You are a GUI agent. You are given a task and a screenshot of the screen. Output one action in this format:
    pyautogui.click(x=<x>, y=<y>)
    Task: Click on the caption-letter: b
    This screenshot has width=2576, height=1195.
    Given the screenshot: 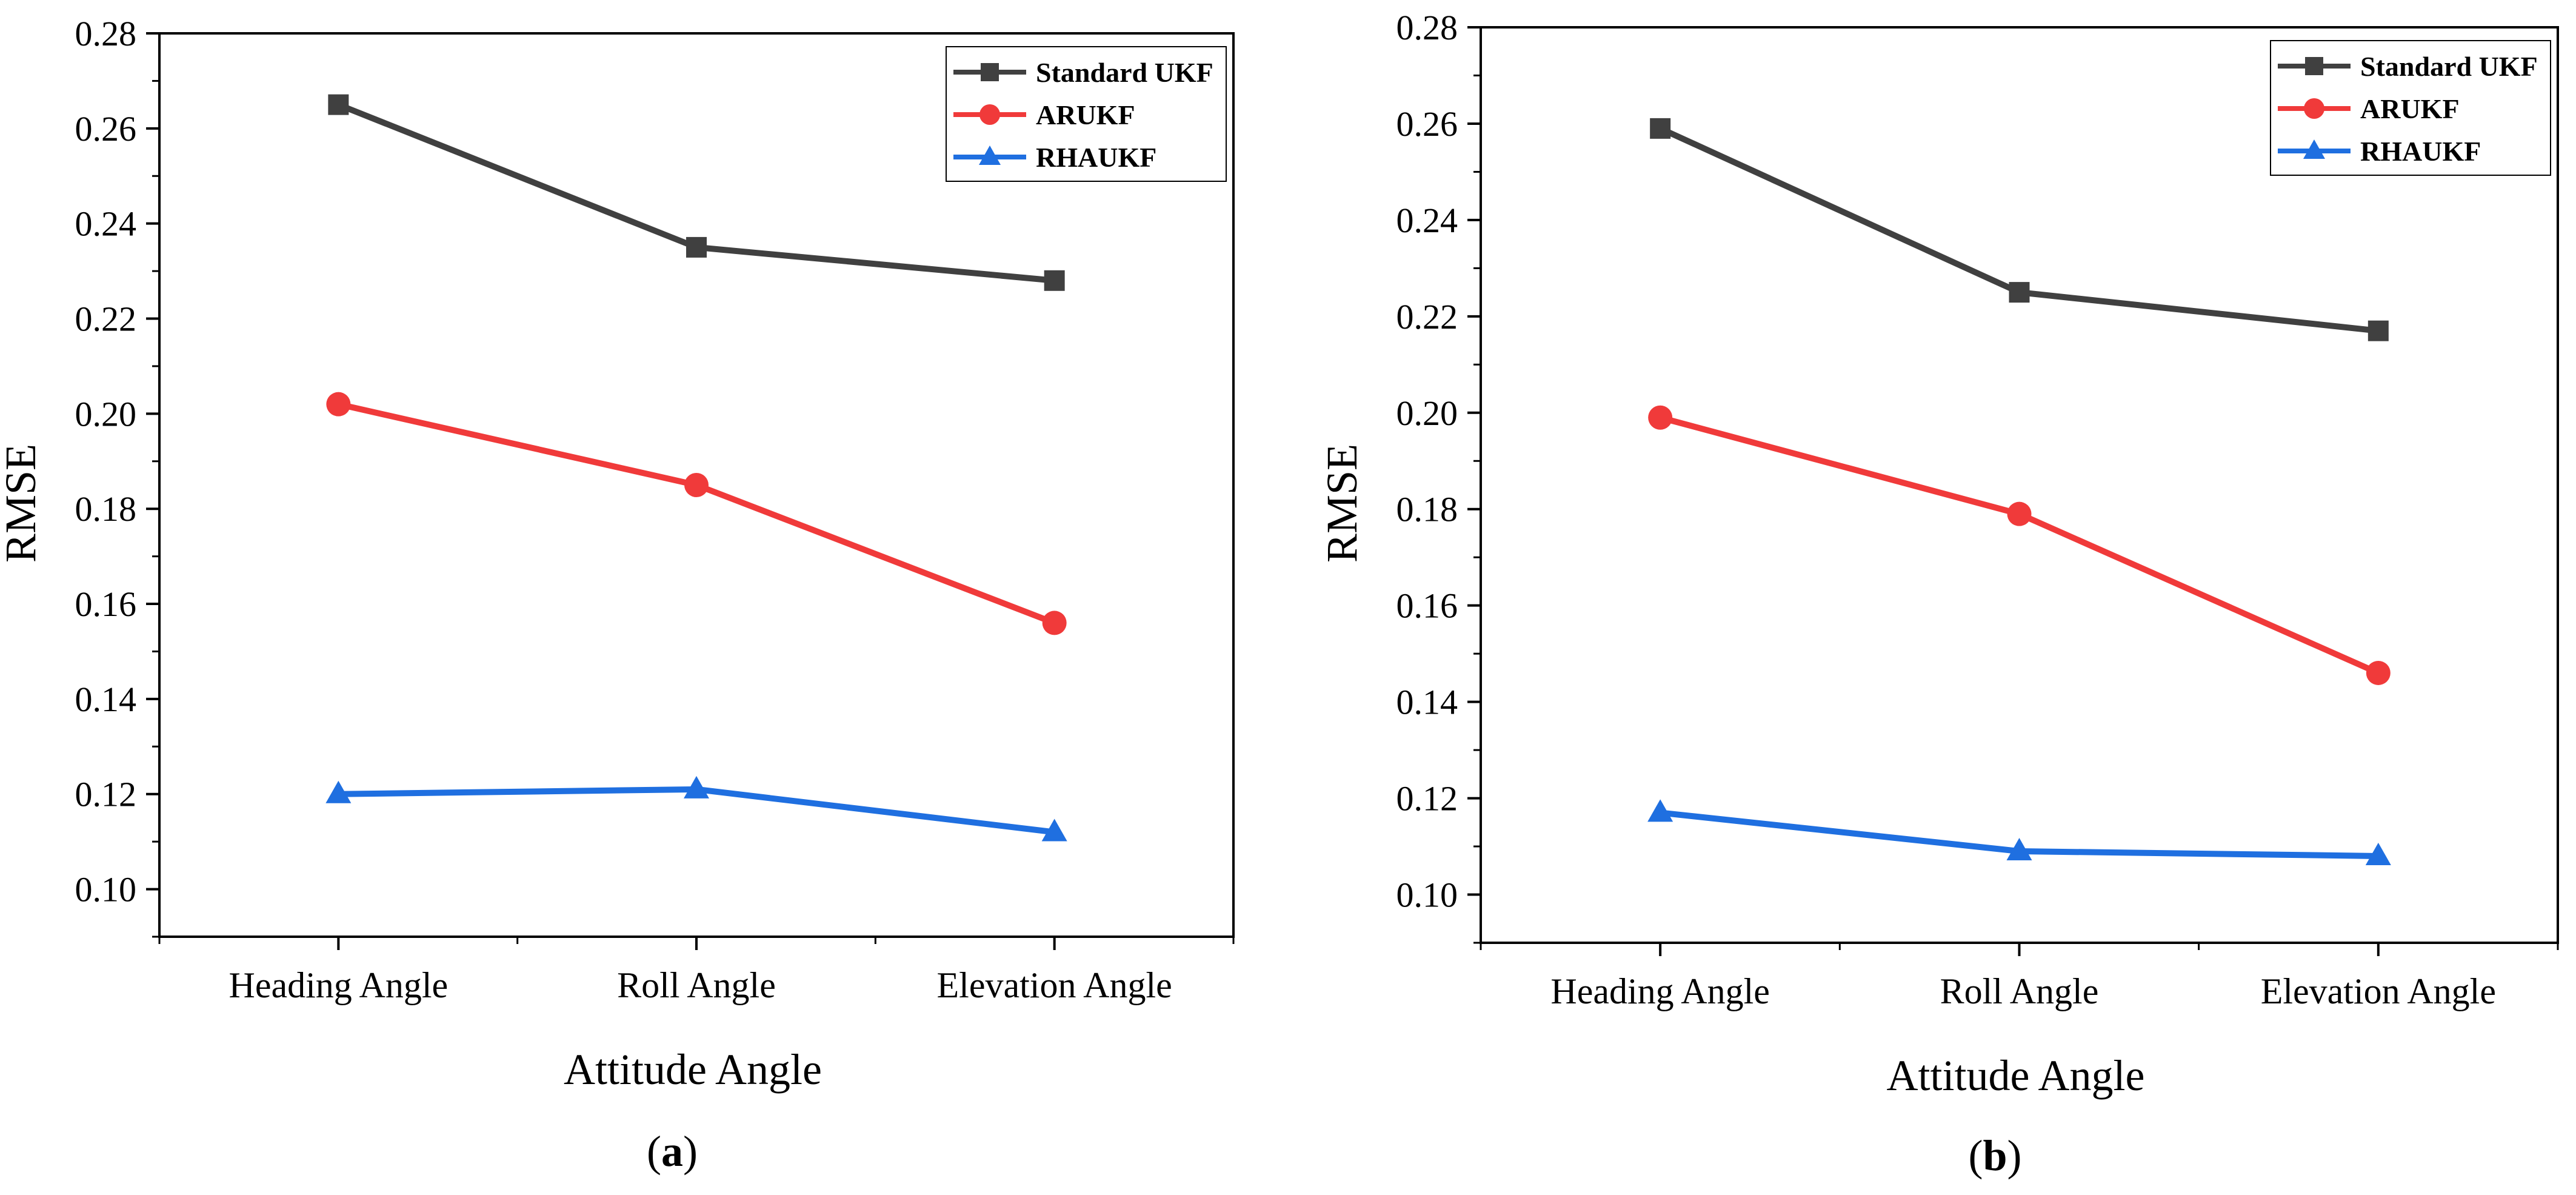 What is the action you would take?
    pyautogui.click(x=1995, y=1156)
    